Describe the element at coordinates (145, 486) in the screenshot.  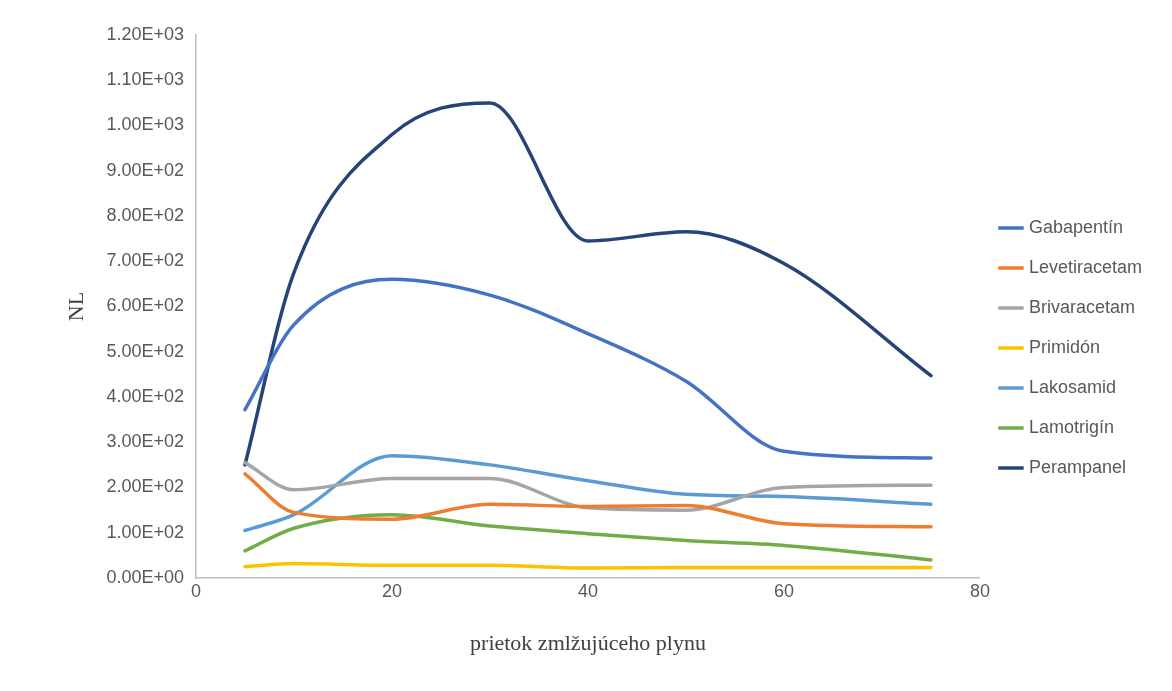
I see `y-tick-label: 2.00E+02` at that location.